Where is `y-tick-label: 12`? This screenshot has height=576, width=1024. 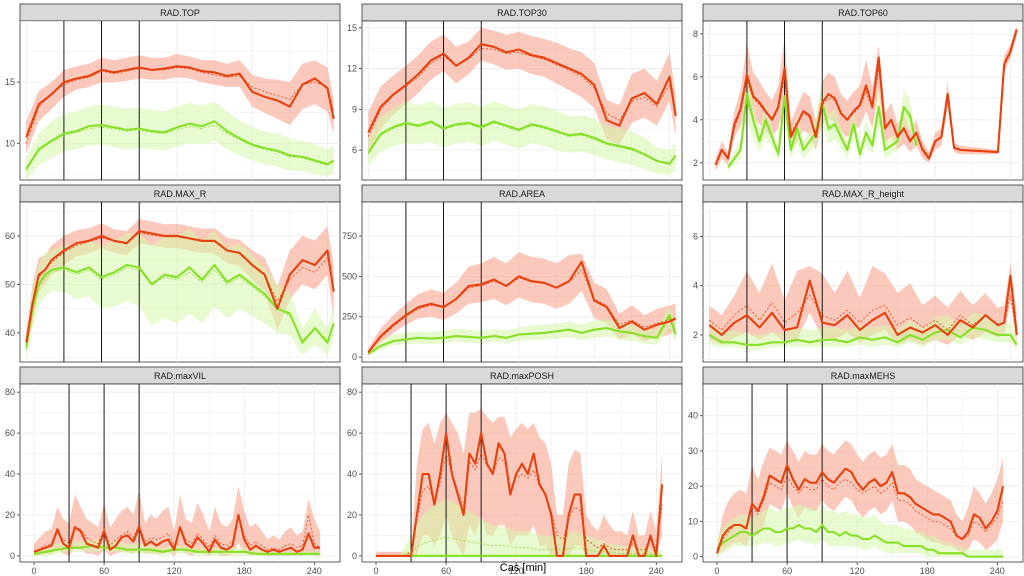 y-tick-label: 12 is located at coordinates (352, 69).